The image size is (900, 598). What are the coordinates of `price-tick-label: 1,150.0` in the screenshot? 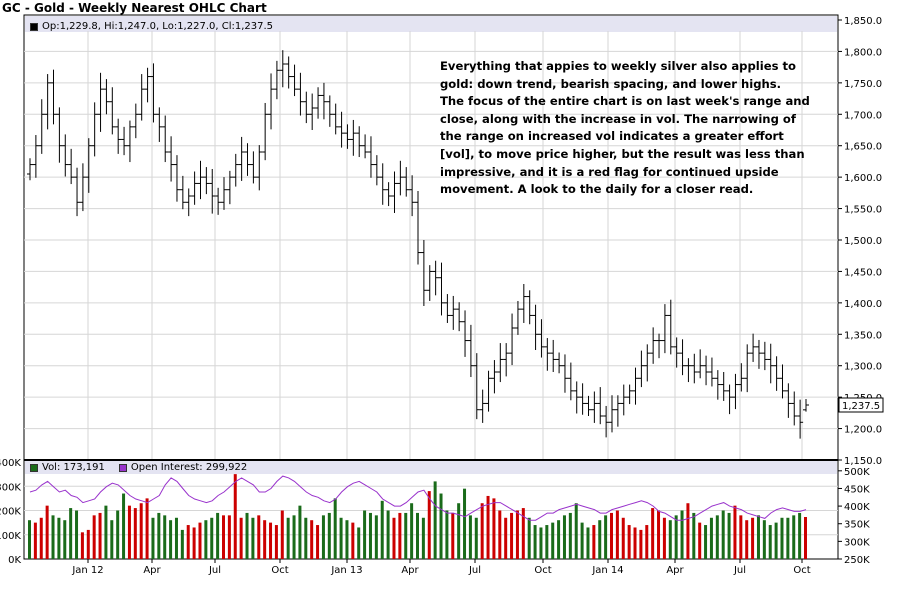 It's located at (863, 461).